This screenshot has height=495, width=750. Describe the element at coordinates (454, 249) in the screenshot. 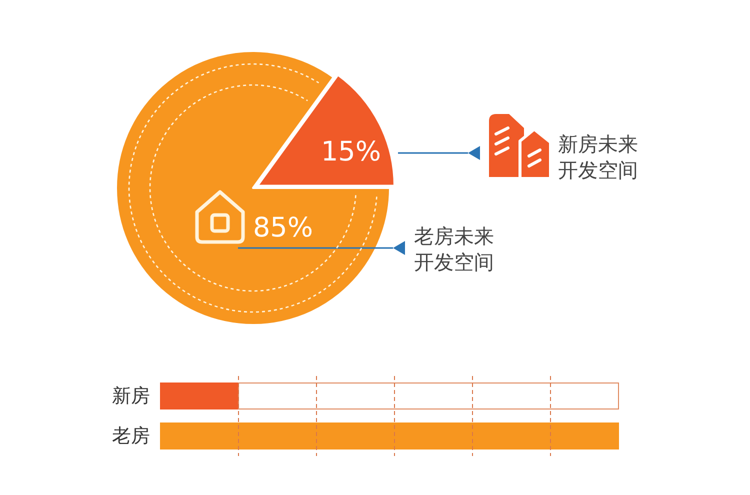

I see `slice-label: 老房未来开发空间` at that location.